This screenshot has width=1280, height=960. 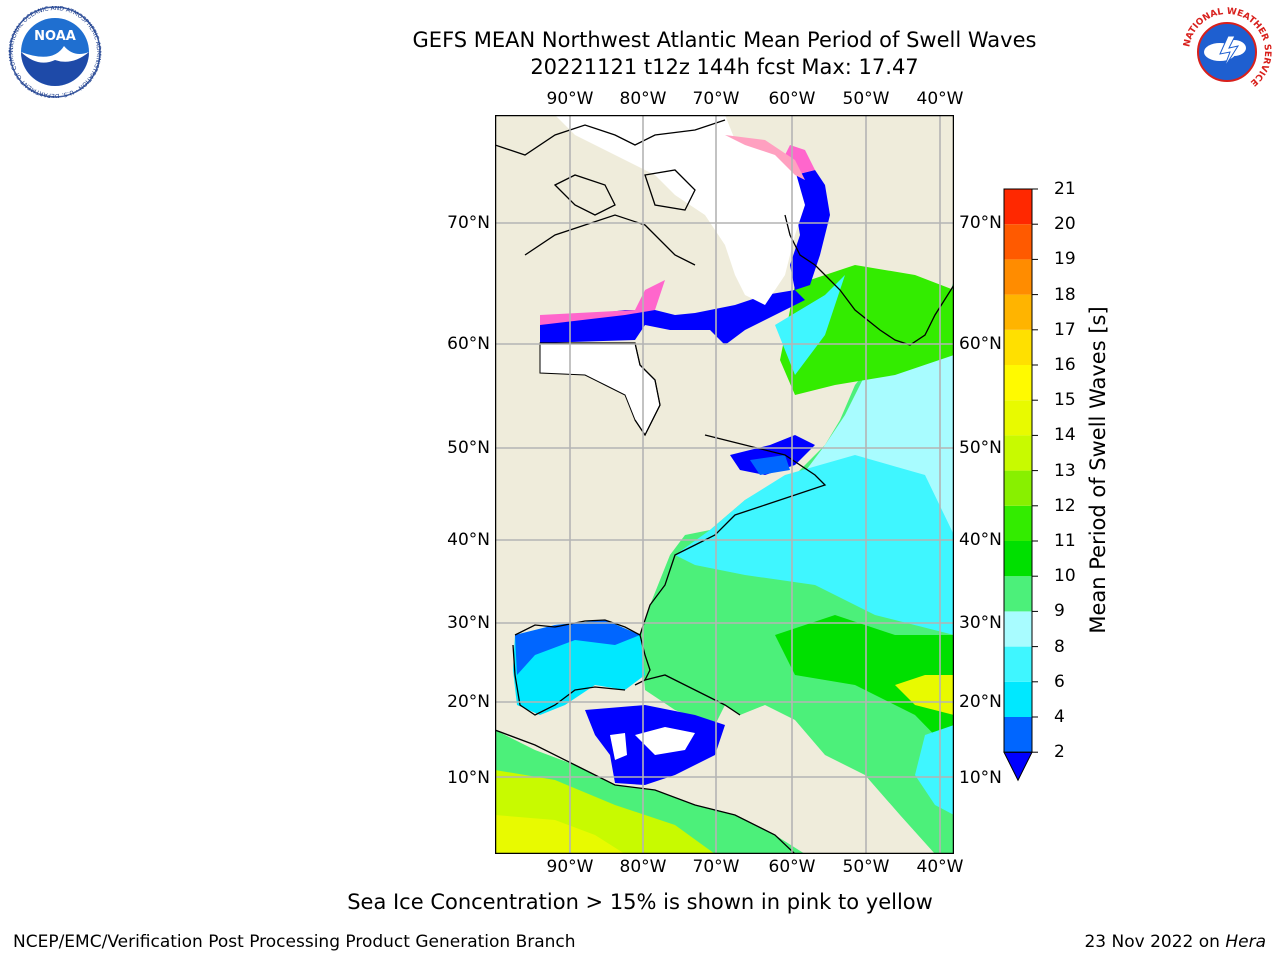 I want to click on lon-label-bottom-50w: 50°W, so click(x=866, y=867).